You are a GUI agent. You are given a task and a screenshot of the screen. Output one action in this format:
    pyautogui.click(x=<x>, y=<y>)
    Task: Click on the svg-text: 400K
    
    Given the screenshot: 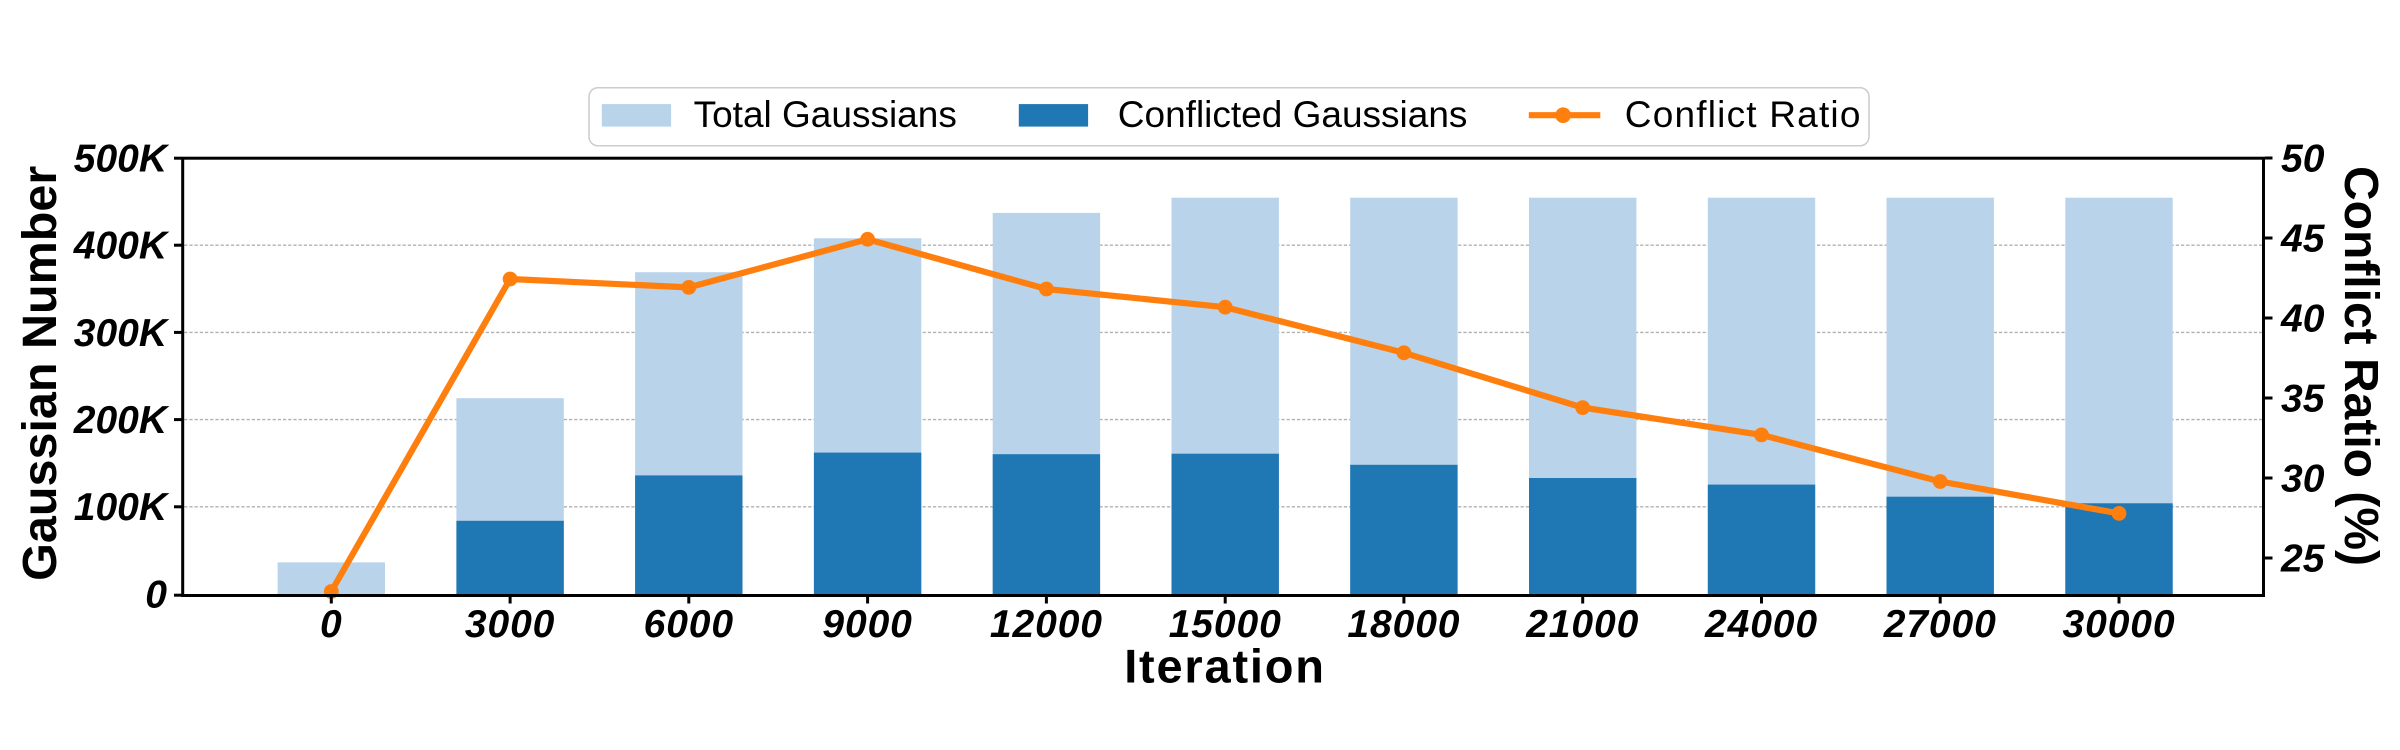 What is the action you would take?
    pyautogui.click(x=121, y=246)
    